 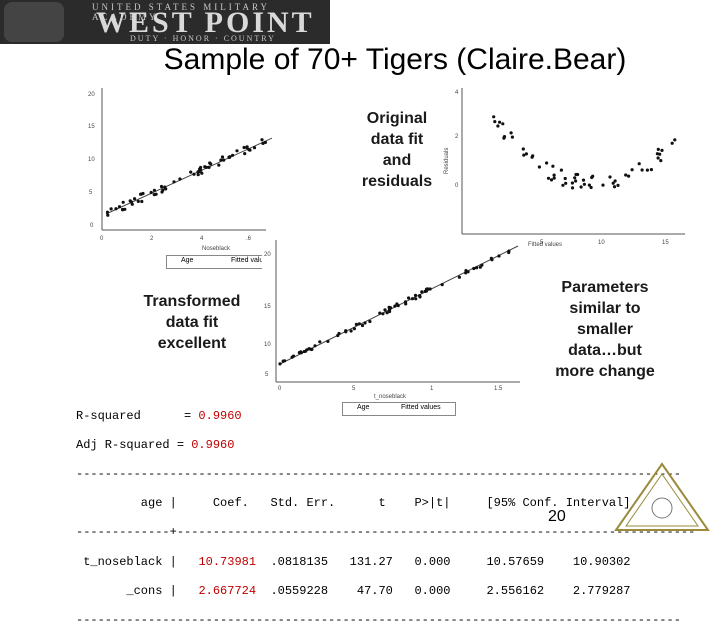 I want to click on header-left: age |, so click(x=126, y=503).